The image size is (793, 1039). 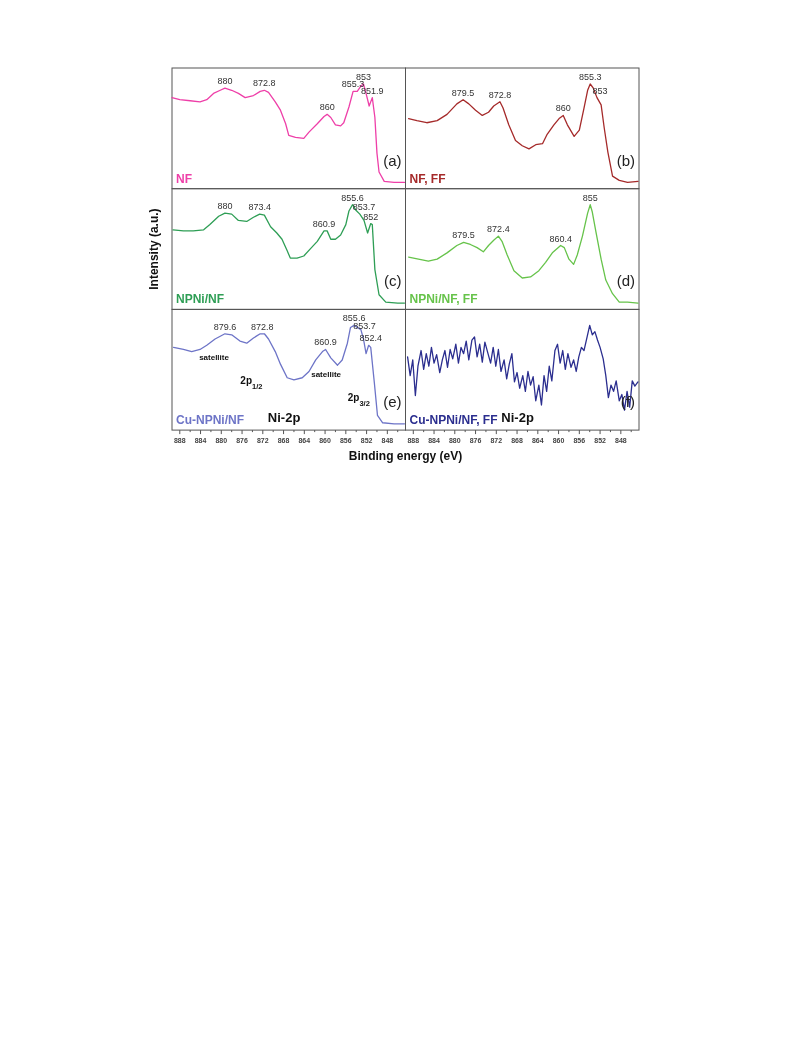 What do you see at coordinates (560, 238) in the screenshot?
I see `annotation: 860.4` at bounding box center [560, 238].